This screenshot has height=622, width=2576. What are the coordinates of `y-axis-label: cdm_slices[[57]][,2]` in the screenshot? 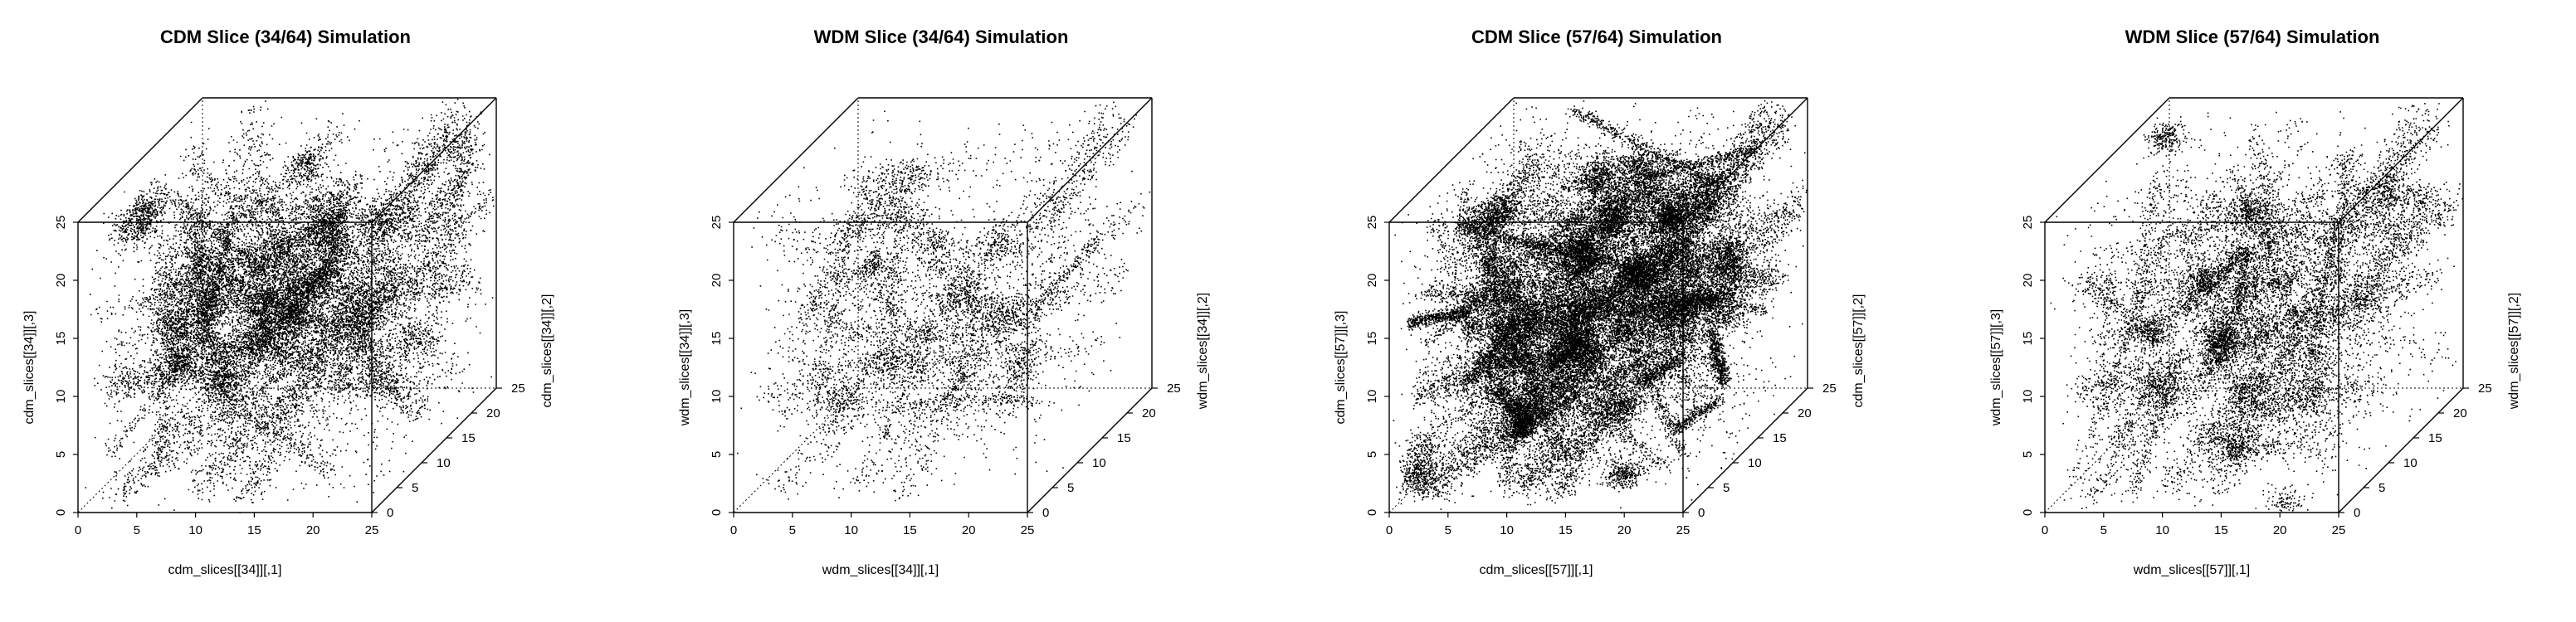 It's located at (1859, 351).